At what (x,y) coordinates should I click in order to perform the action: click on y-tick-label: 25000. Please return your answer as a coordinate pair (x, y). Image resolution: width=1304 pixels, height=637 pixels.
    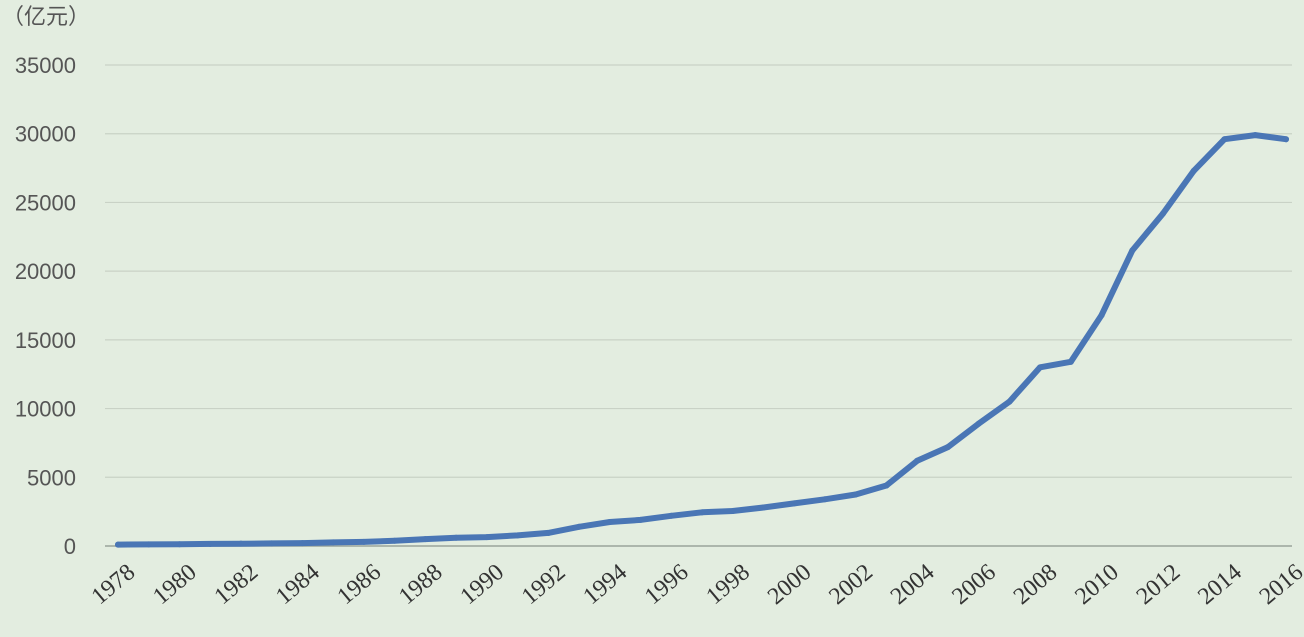
    Looking at the image, I should click on (45, 202).